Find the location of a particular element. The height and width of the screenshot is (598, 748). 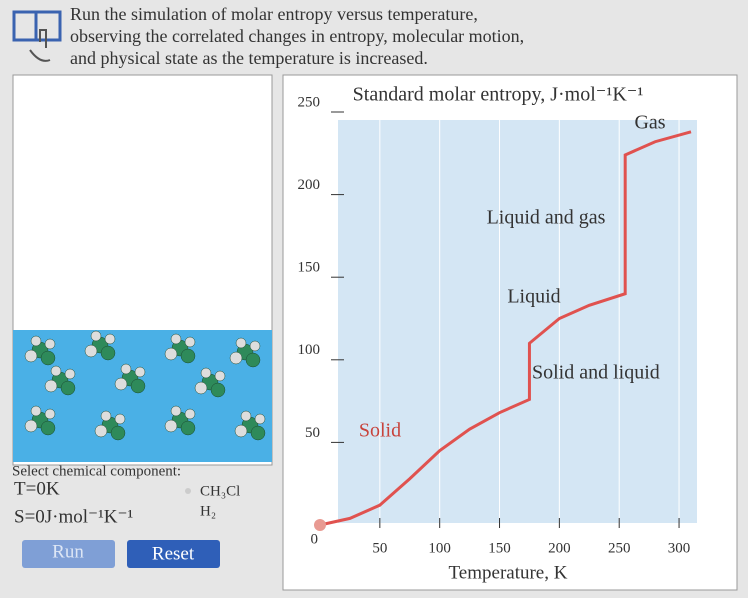

run-button-label: Run is located at coordinates (68, 551).